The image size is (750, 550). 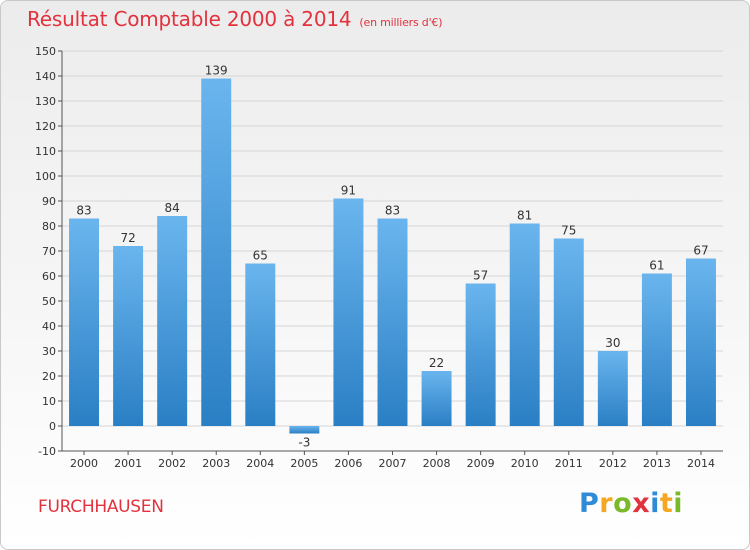 I want to click on x-tick-label: 2008, so click(x=437, y=463).